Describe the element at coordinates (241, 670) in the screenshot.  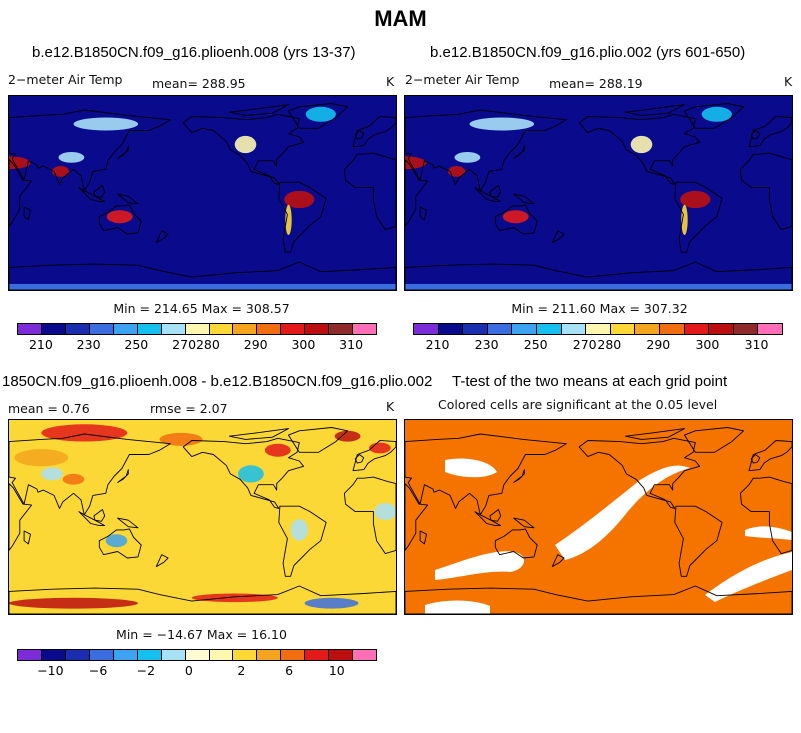
I see `colorbar-tick-label: 2` at that location.